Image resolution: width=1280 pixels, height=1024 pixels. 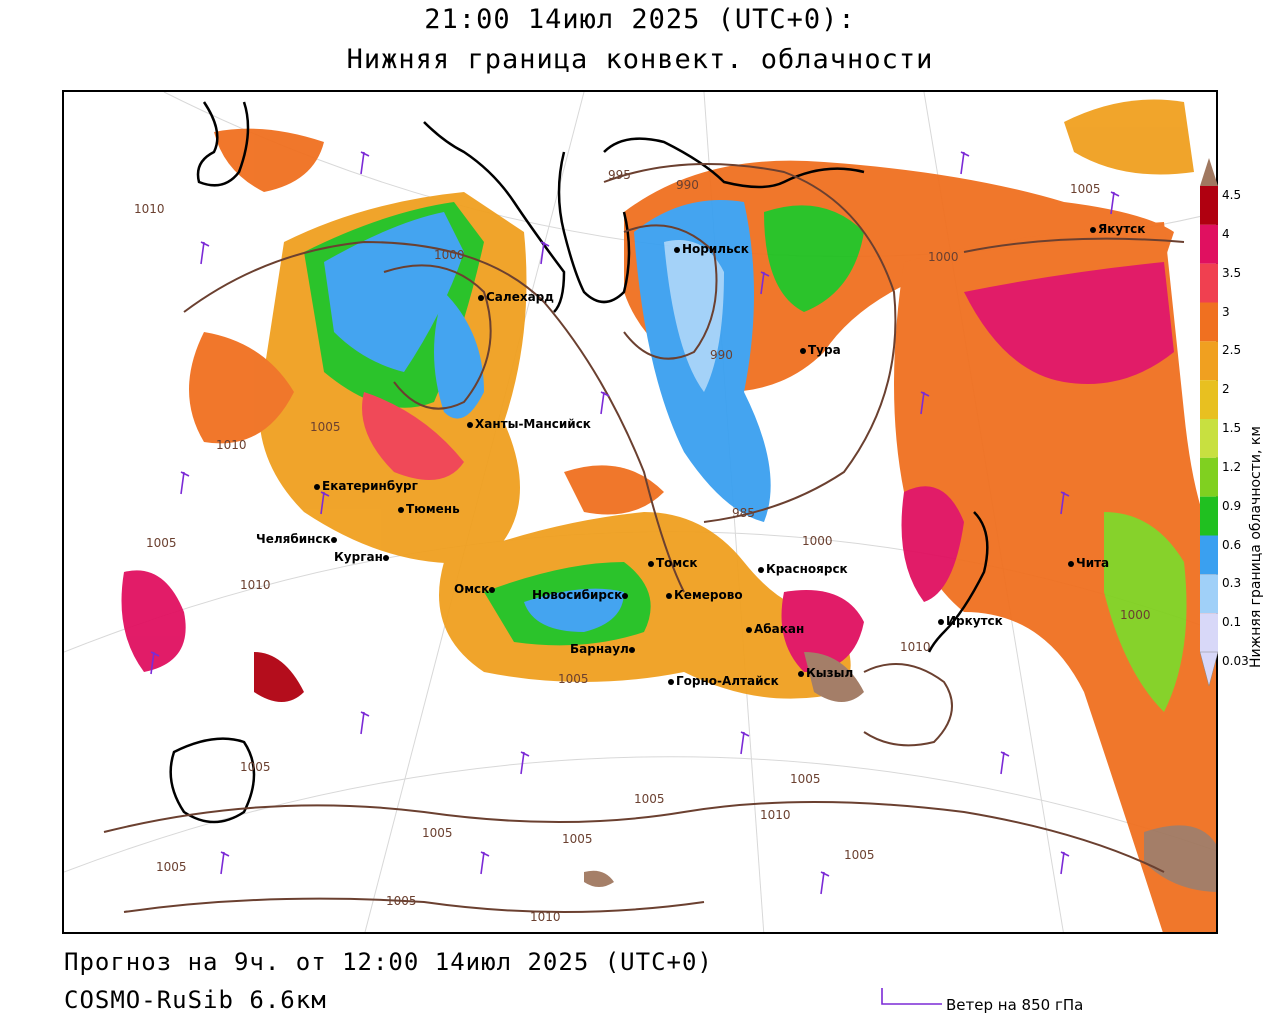 I want to click on city-tura: Тура, so click(x=820, y=350).